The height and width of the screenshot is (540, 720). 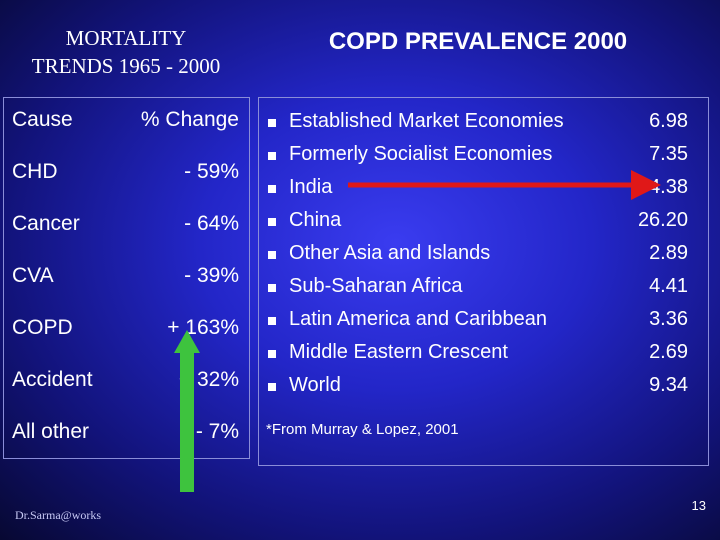 I want to click on list-item: Other Asia and Islands 2.89, so click(x=483, y=256).